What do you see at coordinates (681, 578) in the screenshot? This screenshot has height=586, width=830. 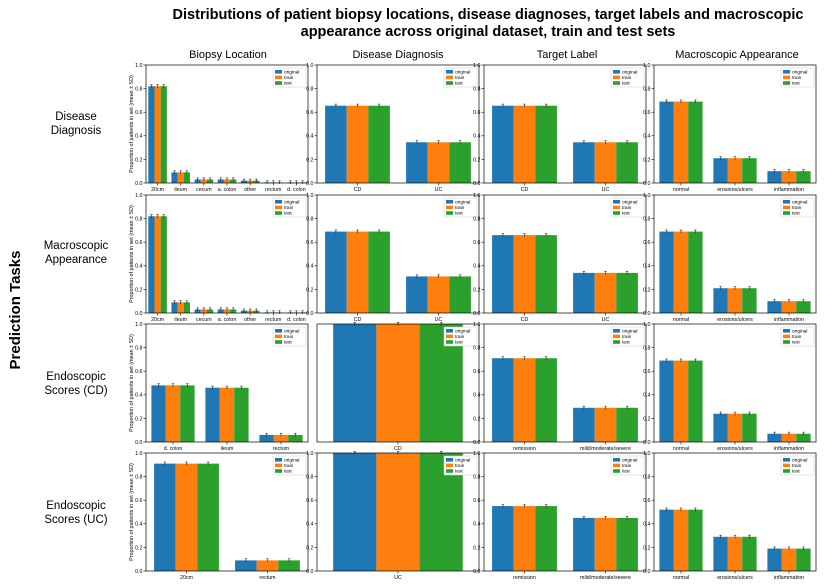 I see `x-tick-label: normal` at bounding box center [681, 578].